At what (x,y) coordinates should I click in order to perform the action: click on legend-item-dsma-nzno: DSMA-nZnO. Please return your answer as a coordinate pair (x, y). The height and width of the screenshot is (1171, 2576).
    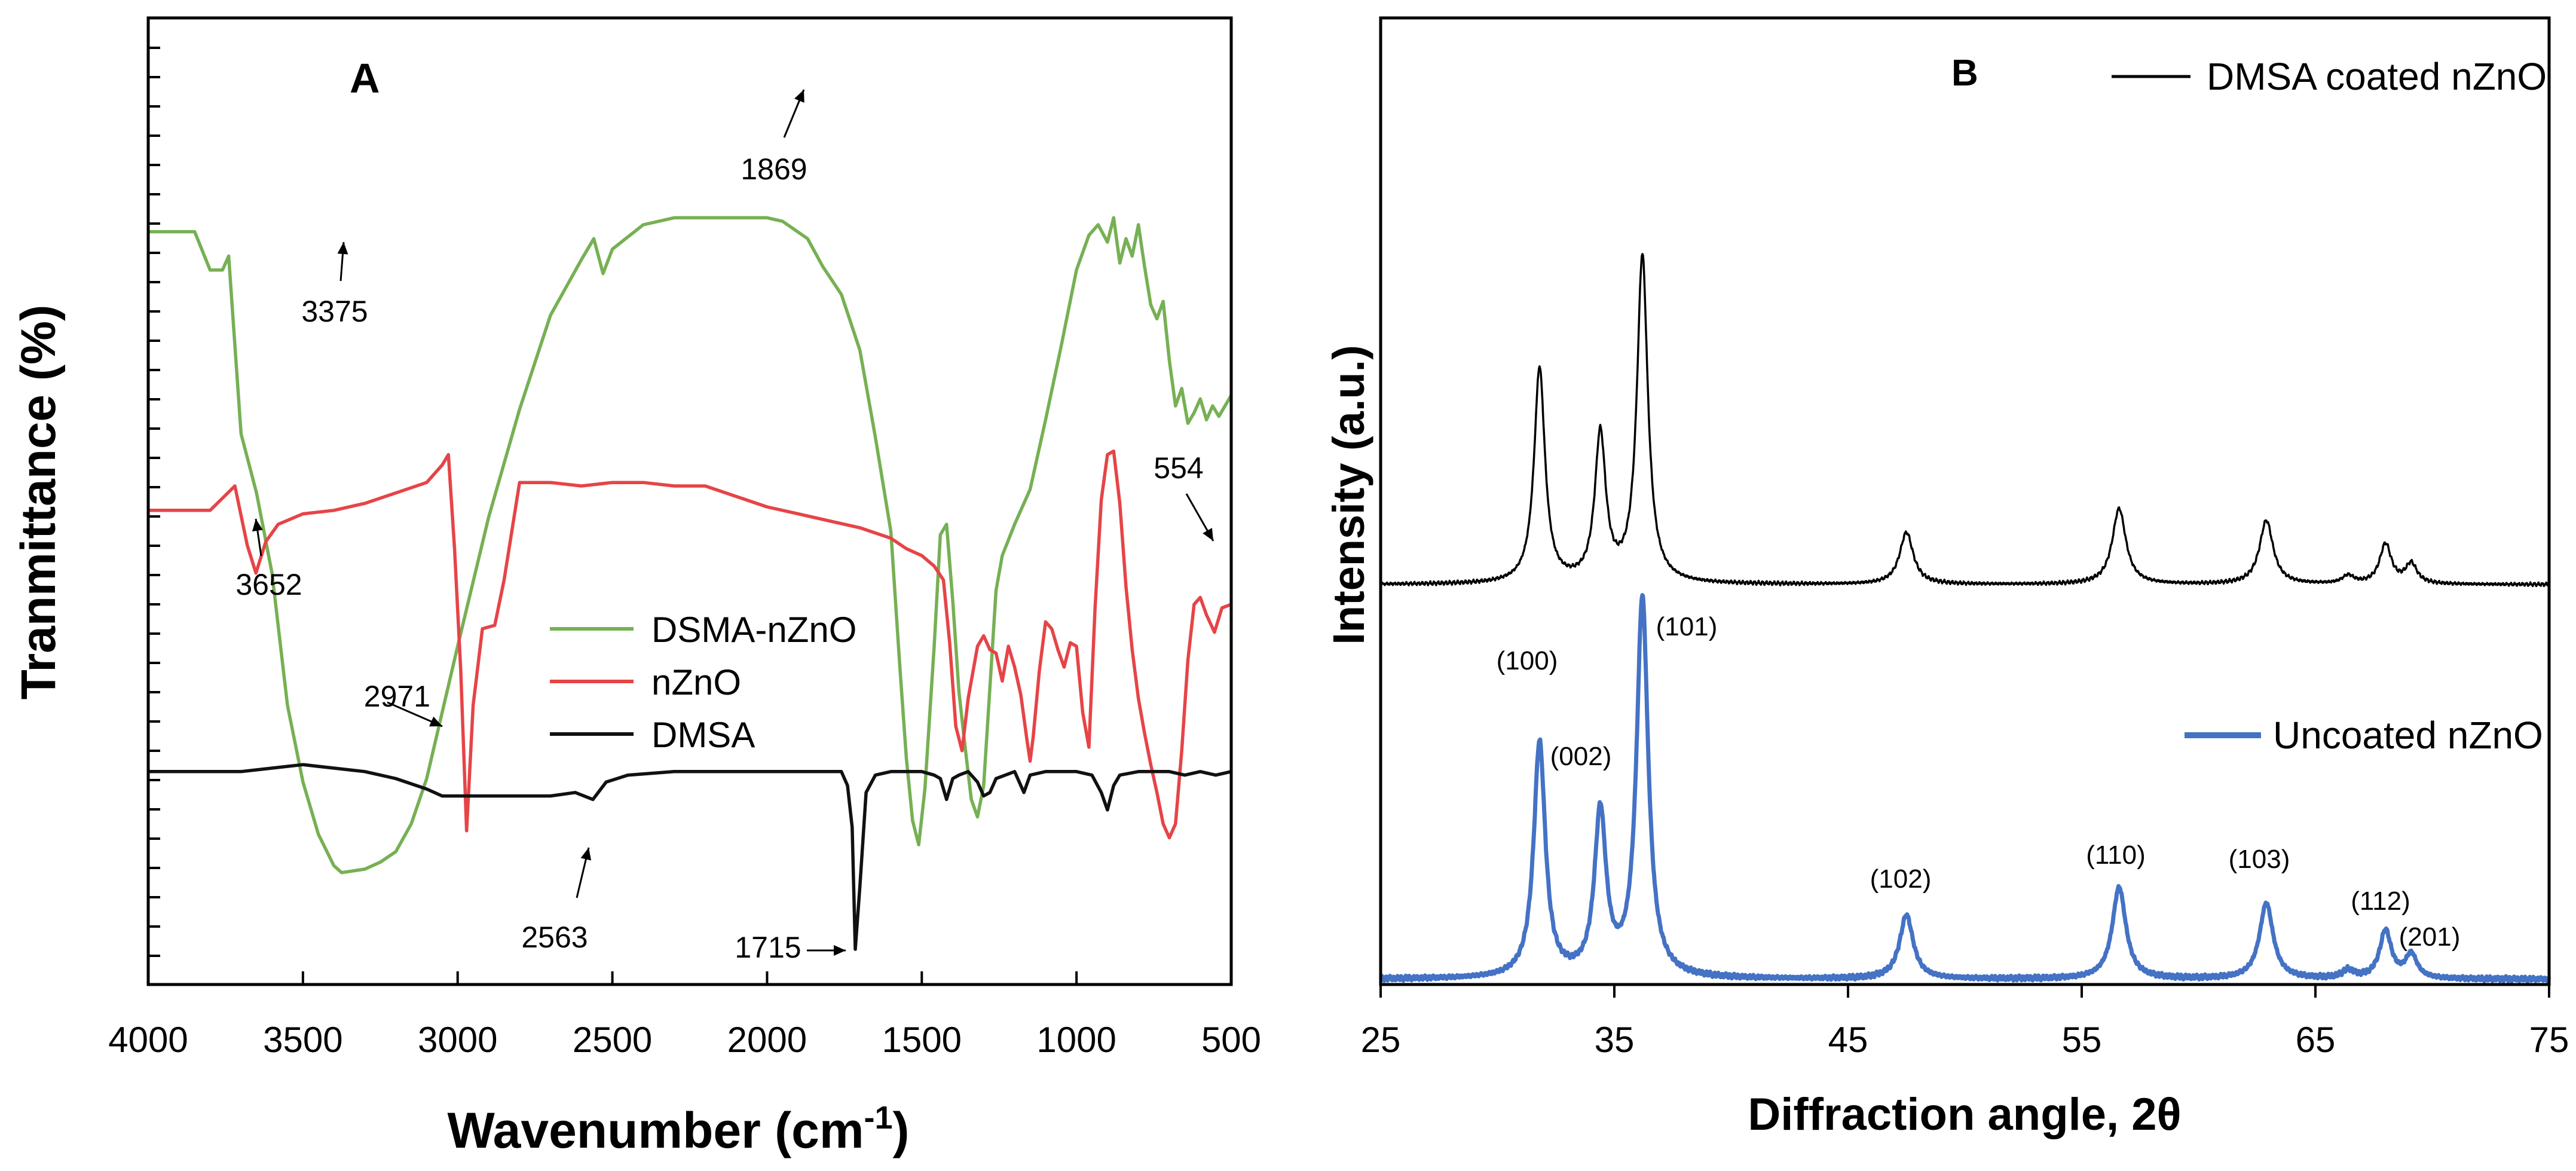
    Looking at the image, I should click on (703, 630).